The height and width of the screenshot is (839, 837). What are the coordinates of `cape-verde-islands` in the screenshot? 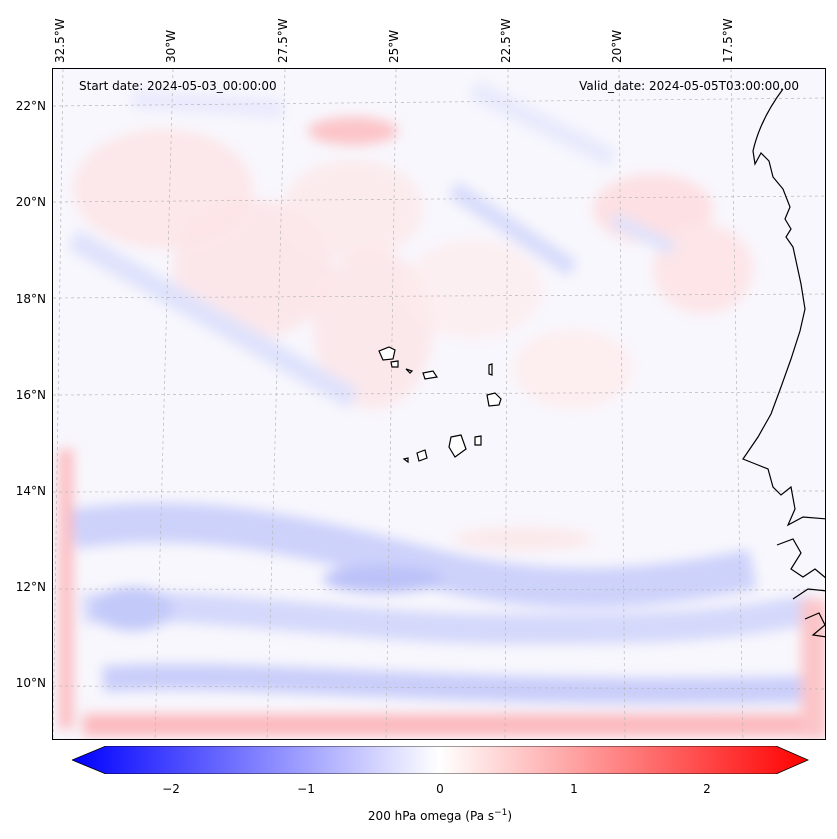 It's located at (440, 405).